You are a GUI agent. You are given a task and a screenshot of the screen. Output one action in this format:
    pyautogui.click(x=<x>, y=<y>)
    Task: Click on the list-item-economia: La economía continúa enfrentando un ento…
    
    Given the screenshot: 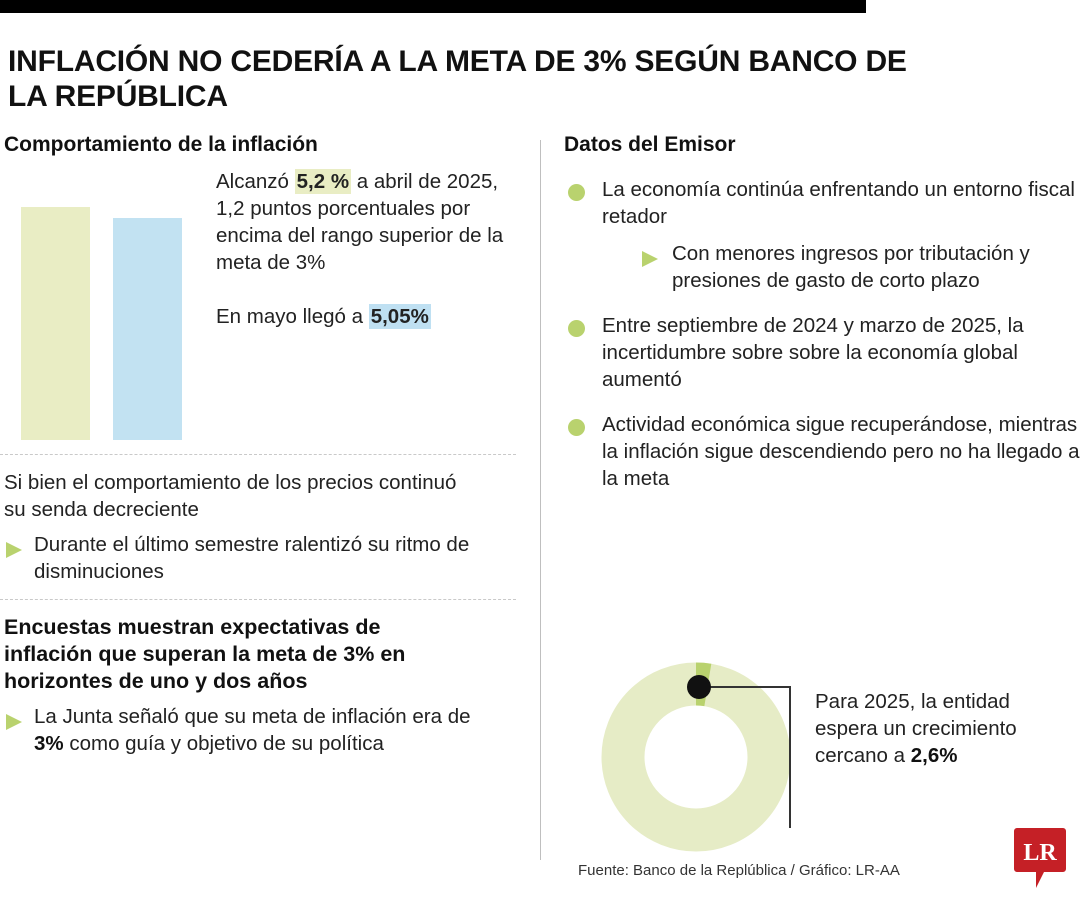 What is the action you would take?
    pyautogui.click(x=820, y=235)
    